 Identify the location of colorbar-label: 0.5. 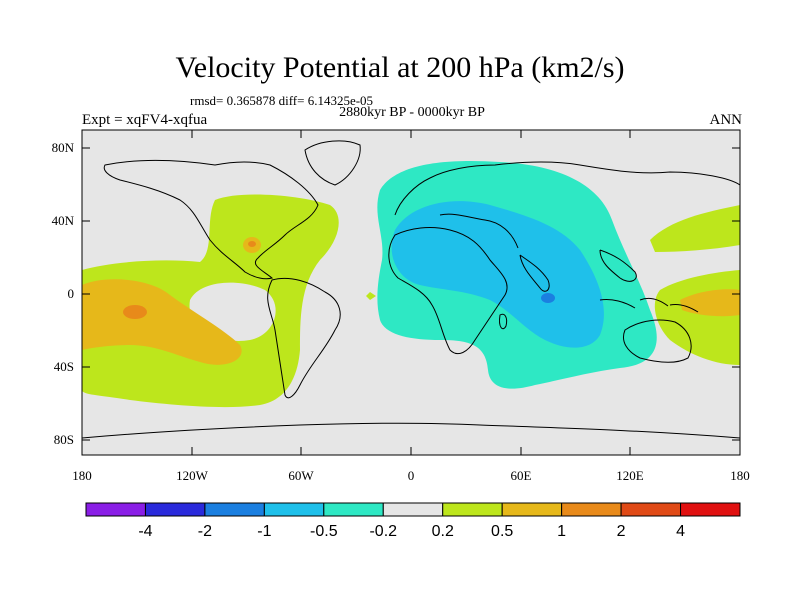
(502, 531).